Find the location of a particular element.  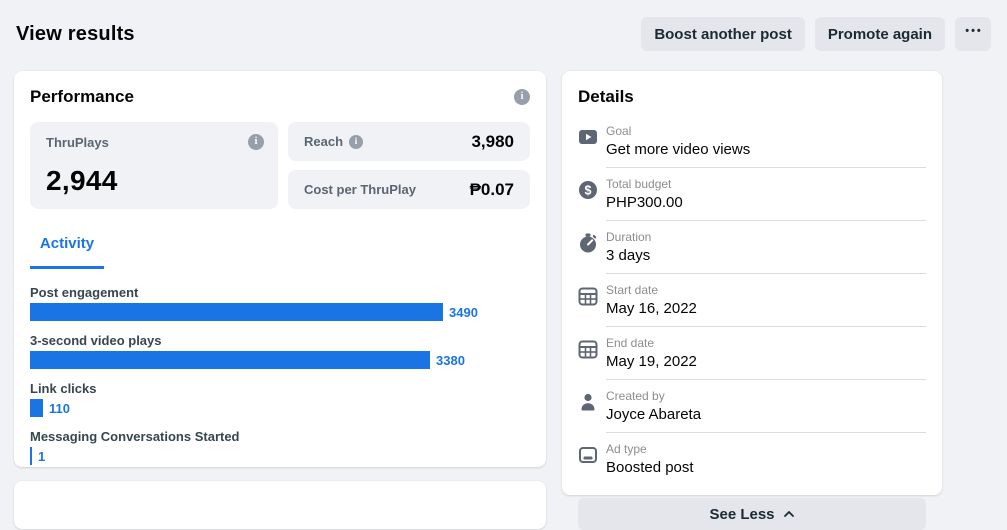

detail-row: Ad type Boosted post is located at coordinates (752, 459).